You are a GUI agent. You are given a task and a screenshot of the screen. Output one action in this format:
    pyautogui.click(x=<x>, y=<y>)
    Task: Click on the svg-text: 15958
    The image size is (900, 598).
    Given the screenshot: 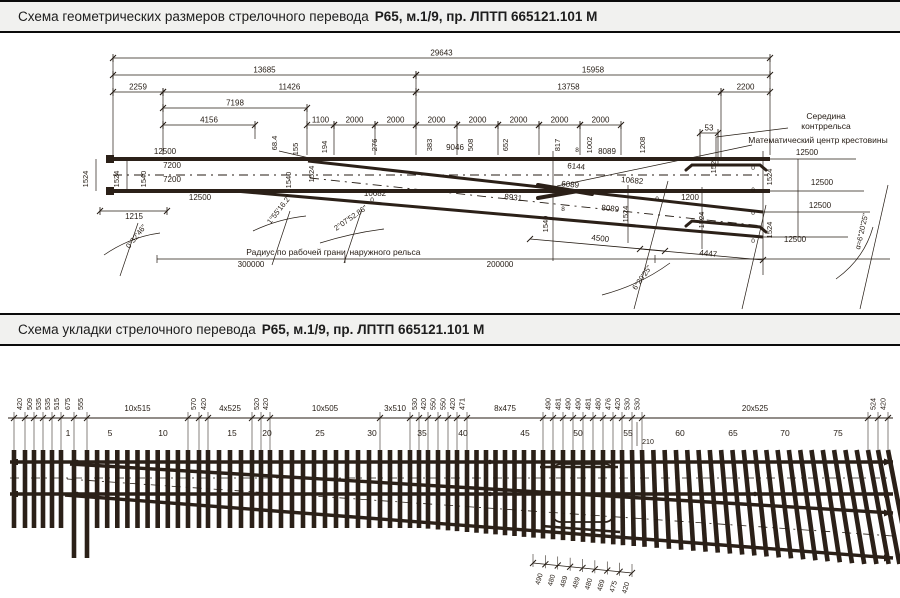 What is the action you would take?
    pyautogui.click(x=593, y=70)
    